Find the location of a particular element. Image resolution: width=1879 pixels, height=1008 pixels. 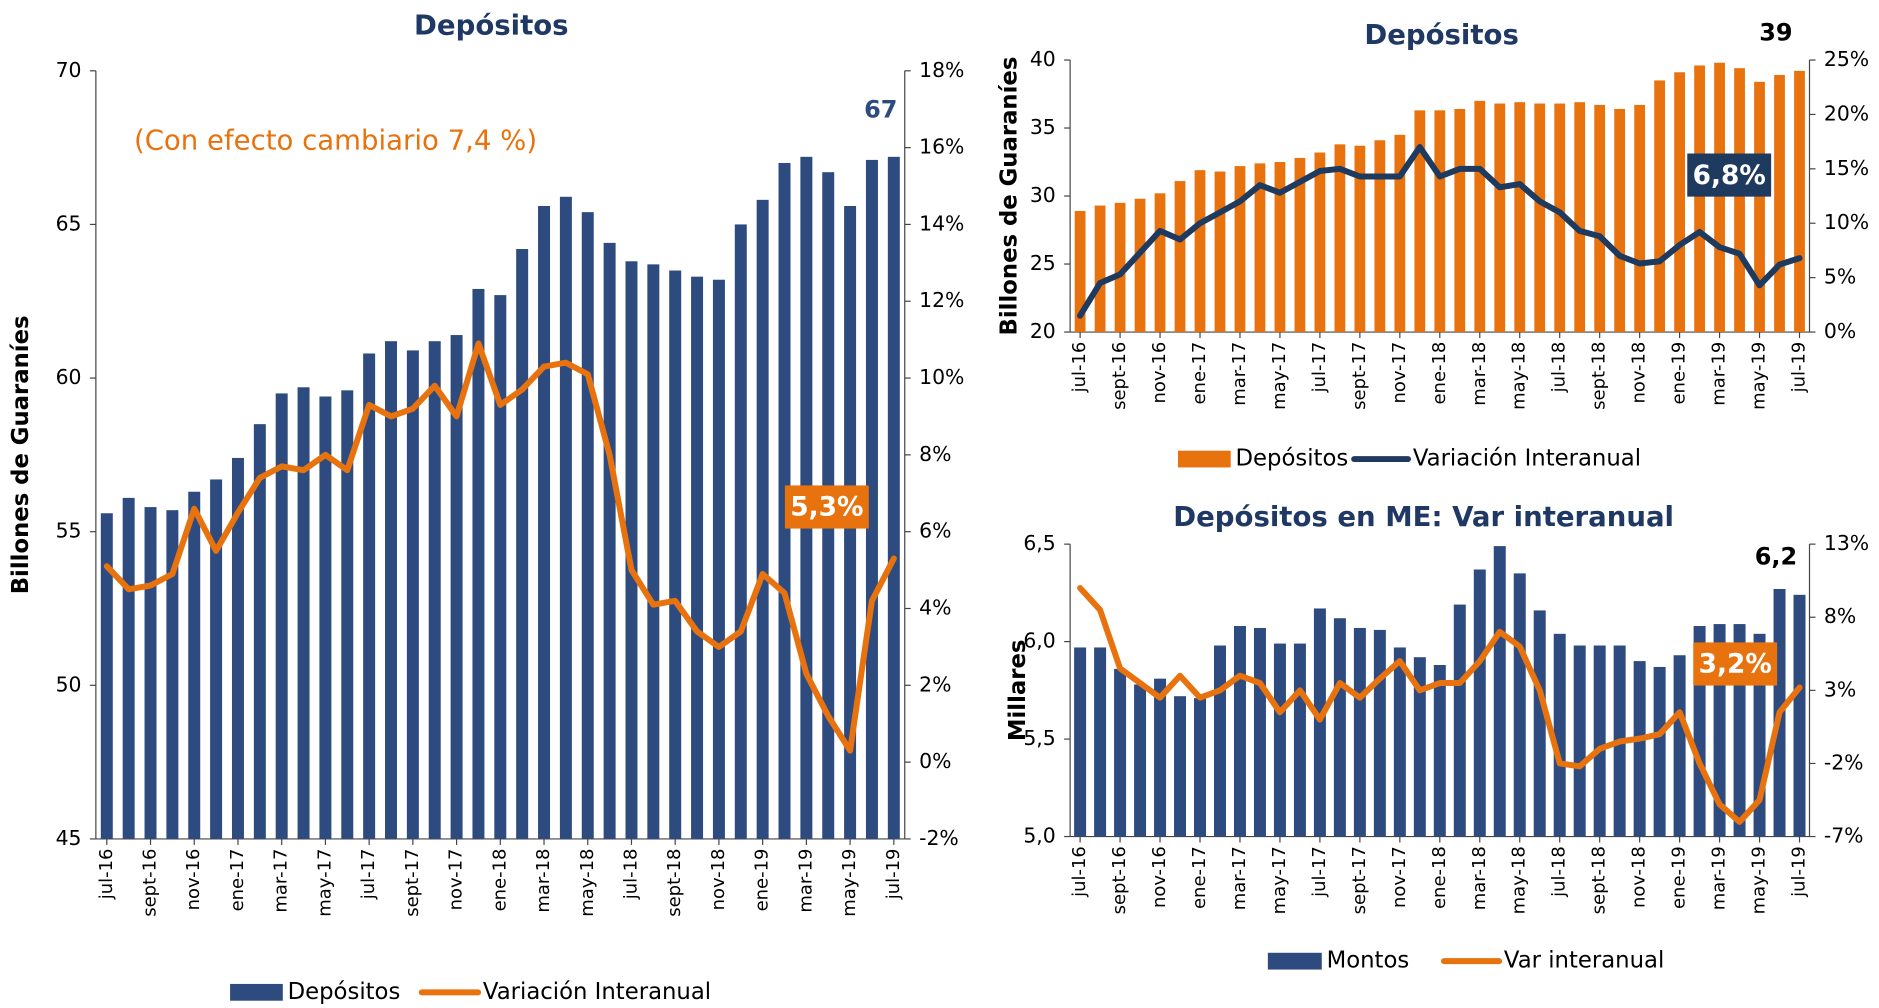

y-tick-label: 50 is located at coordinates (69, 684).